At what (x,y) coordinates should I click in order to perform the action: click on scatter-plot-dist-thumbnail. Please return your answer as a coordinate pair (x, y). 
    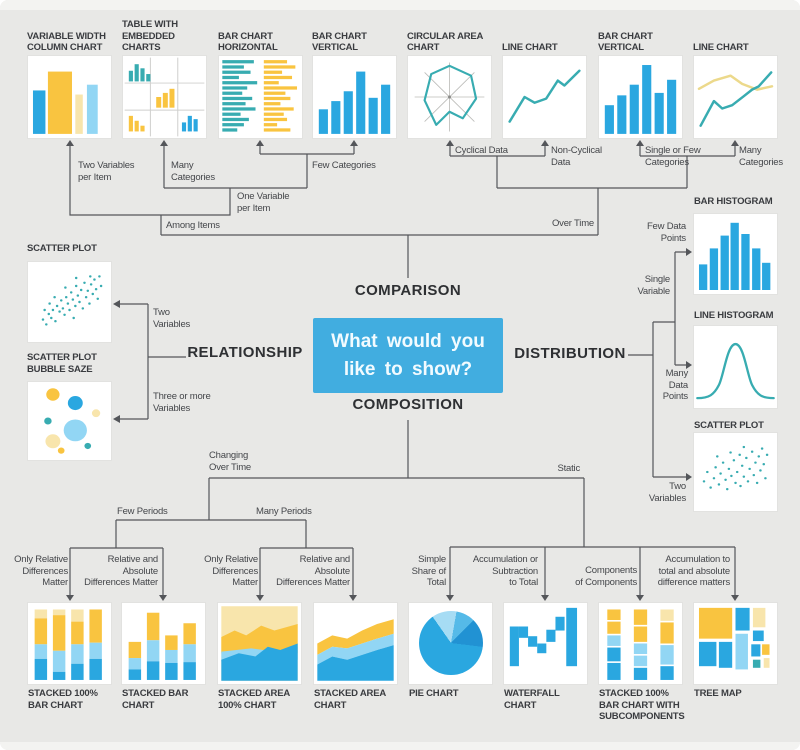
    Looking at the image, I should click on (735, 468).